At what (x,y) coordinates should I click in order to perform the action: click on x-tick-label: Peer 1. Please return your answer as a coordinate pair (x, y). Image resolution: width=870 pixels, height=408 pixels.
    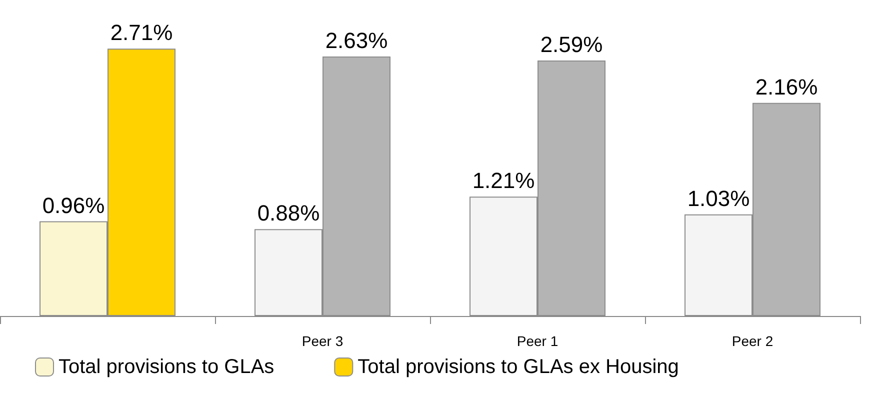
    Looking at the image, I should click on (537, 341).